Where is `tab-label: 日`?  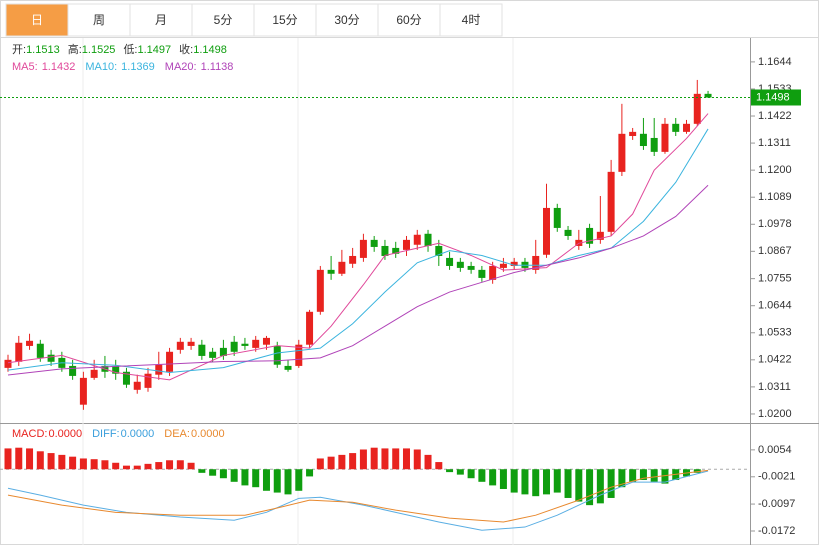 tab-label: 日 is located at coordinates (37, 20).